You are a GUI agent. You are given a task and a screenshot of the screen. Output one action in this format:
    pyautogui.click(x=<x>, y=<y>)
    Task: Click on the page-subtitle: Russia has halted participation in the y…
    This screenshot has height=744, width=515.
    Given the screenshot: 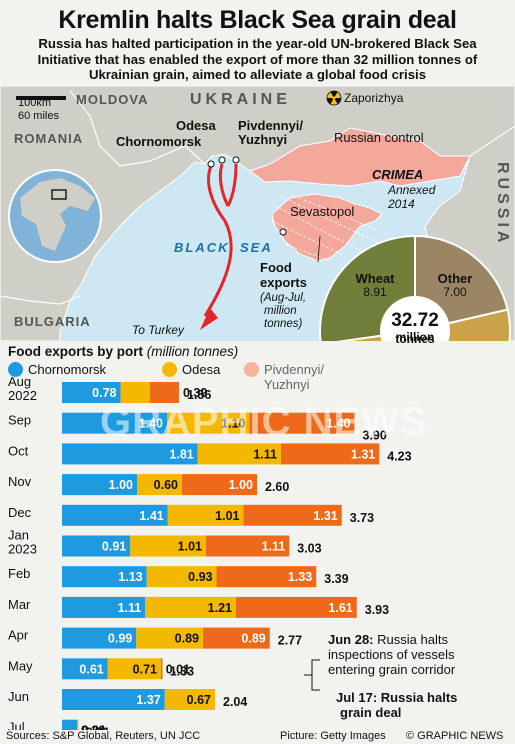 What is the action you would take?
    pyautogui.click(x=257, y=59)
    